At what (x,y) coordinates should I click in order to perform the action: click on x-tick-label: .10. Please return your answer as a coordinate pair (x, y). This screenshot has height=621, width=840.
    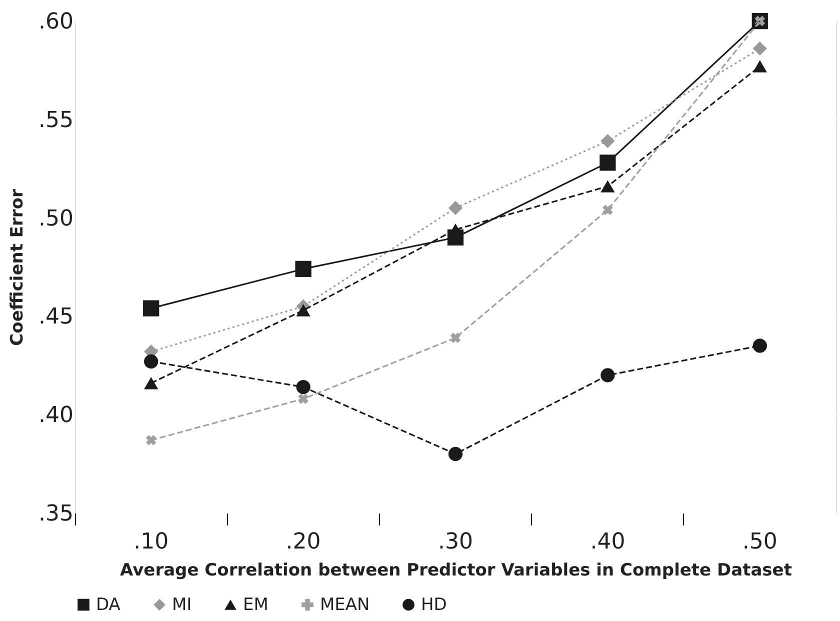
    Looking at the image, I should click on (151, 542).